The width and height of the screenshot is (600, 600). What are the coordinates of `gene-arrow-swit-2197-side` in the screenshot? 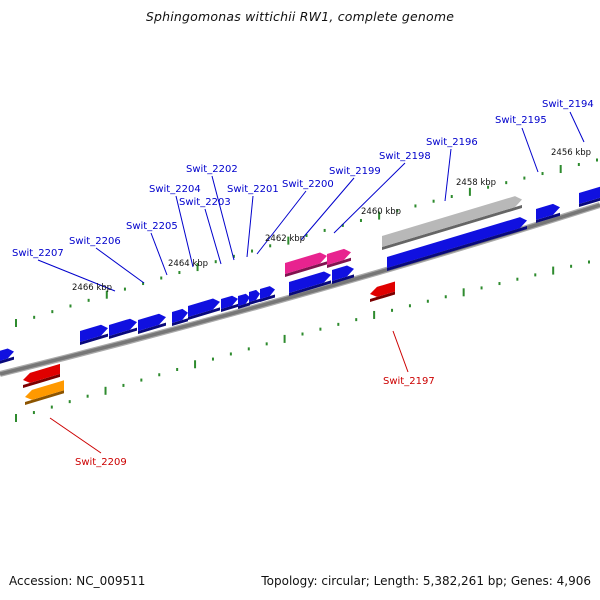 It's located at (382, 296).